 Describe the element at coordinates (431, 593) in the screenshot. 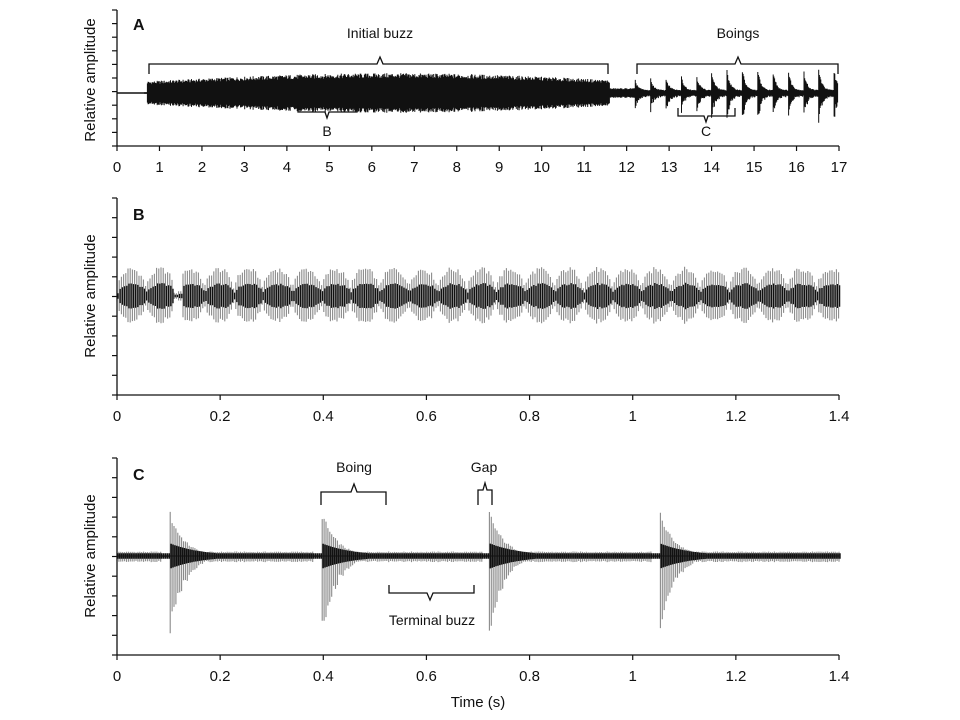

I see `bracket-terminal-buzz` at that location.